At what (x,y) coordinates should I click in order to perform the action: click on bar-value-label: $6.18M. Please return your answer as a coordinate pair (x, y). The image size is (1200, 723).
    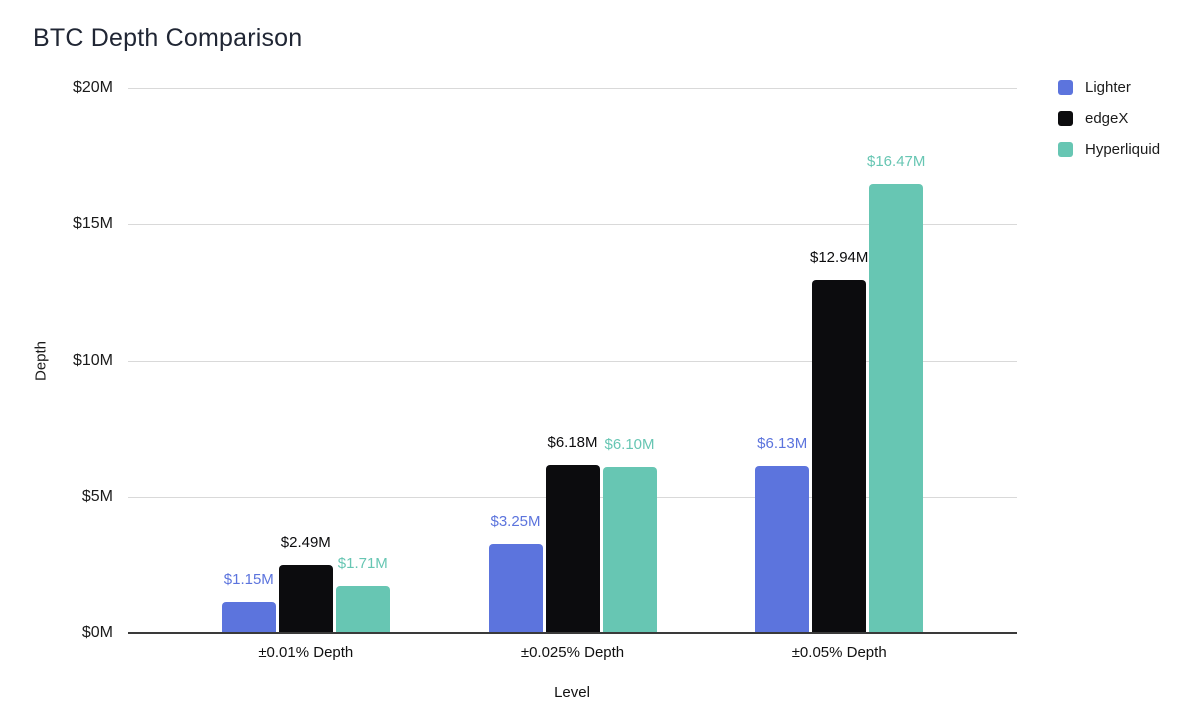
    Looking at the image, I should click on (572, 442).